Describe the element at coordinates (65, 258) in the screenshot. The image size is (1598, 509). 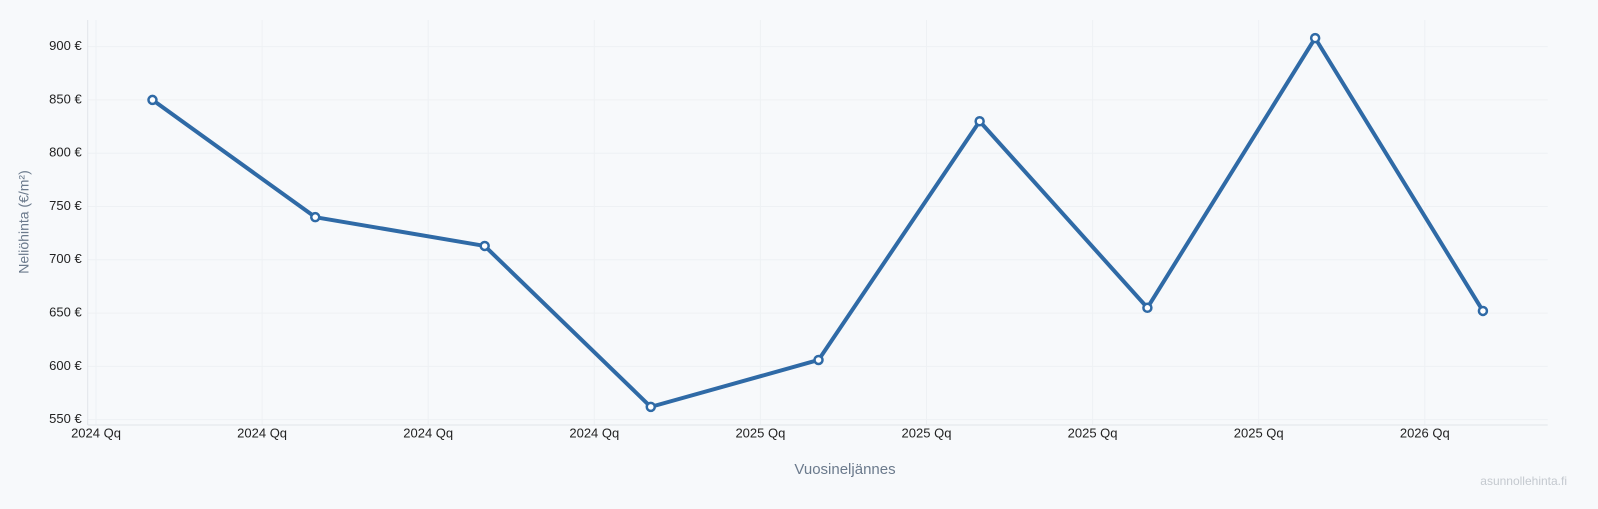
I see `y-tick-label: 700 €` at that location.